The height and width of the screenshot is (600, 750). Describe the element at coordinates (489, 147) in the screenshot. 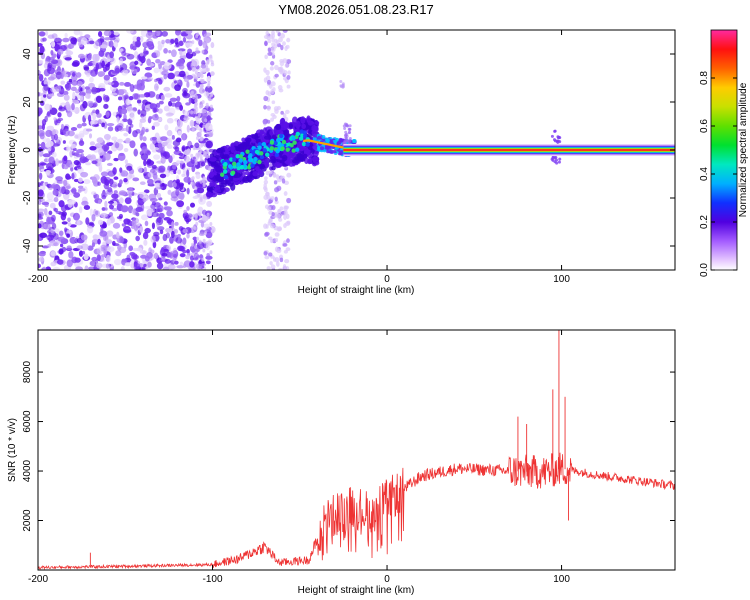

I see `spectrogram-ridge` at that location.